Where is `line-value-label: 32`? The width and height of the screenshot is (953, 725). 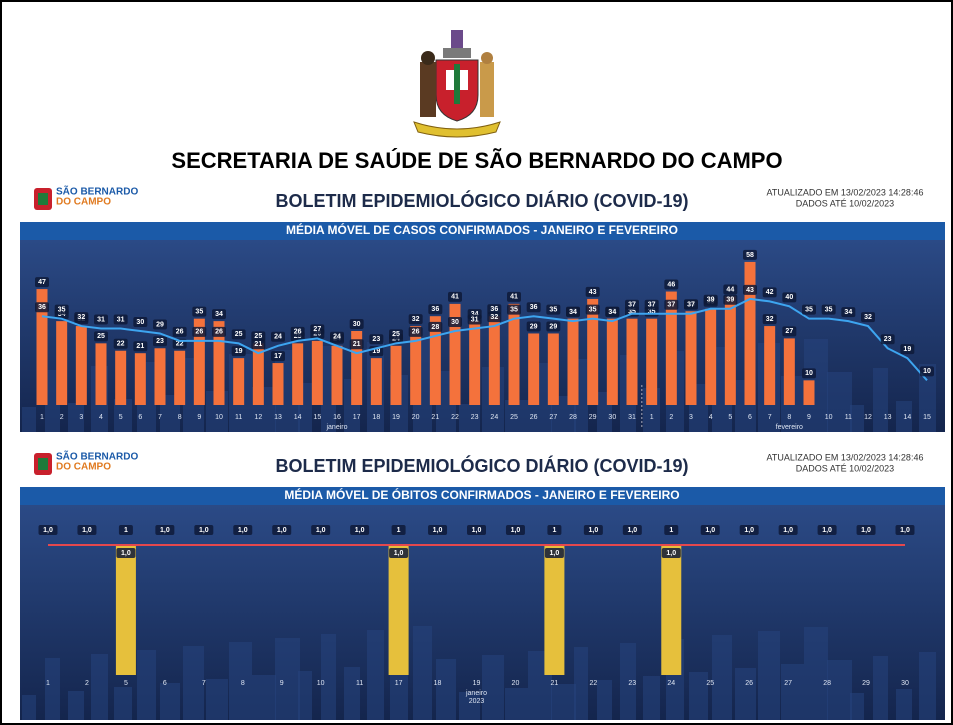 line-value-label: 32 is located at coordinates (494, 317).